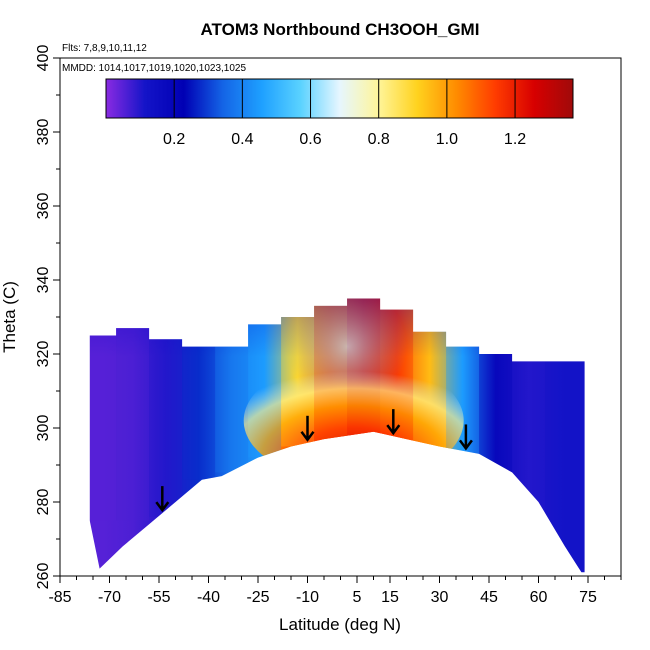 This screenshot has width=650, height=650. I want to click on x-tick-label: 60, so click(539, 597).